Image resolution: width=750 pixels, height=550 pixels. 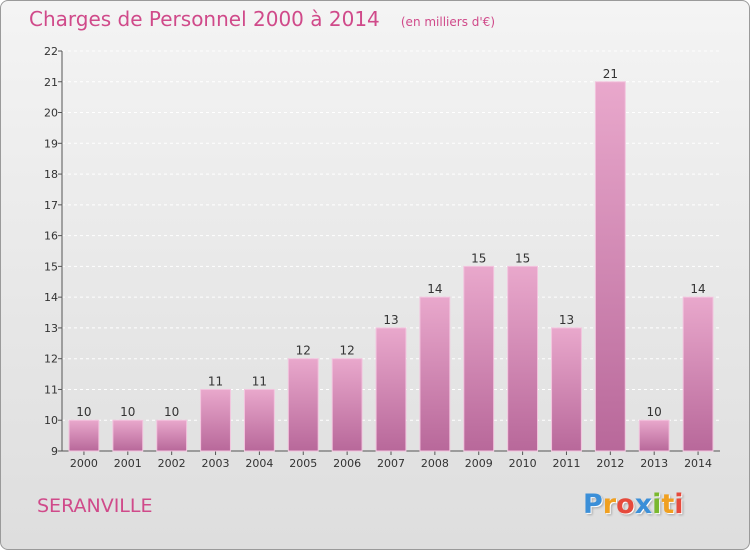 I want to click on y-tick-label: 14, so click(x=51, y=297).